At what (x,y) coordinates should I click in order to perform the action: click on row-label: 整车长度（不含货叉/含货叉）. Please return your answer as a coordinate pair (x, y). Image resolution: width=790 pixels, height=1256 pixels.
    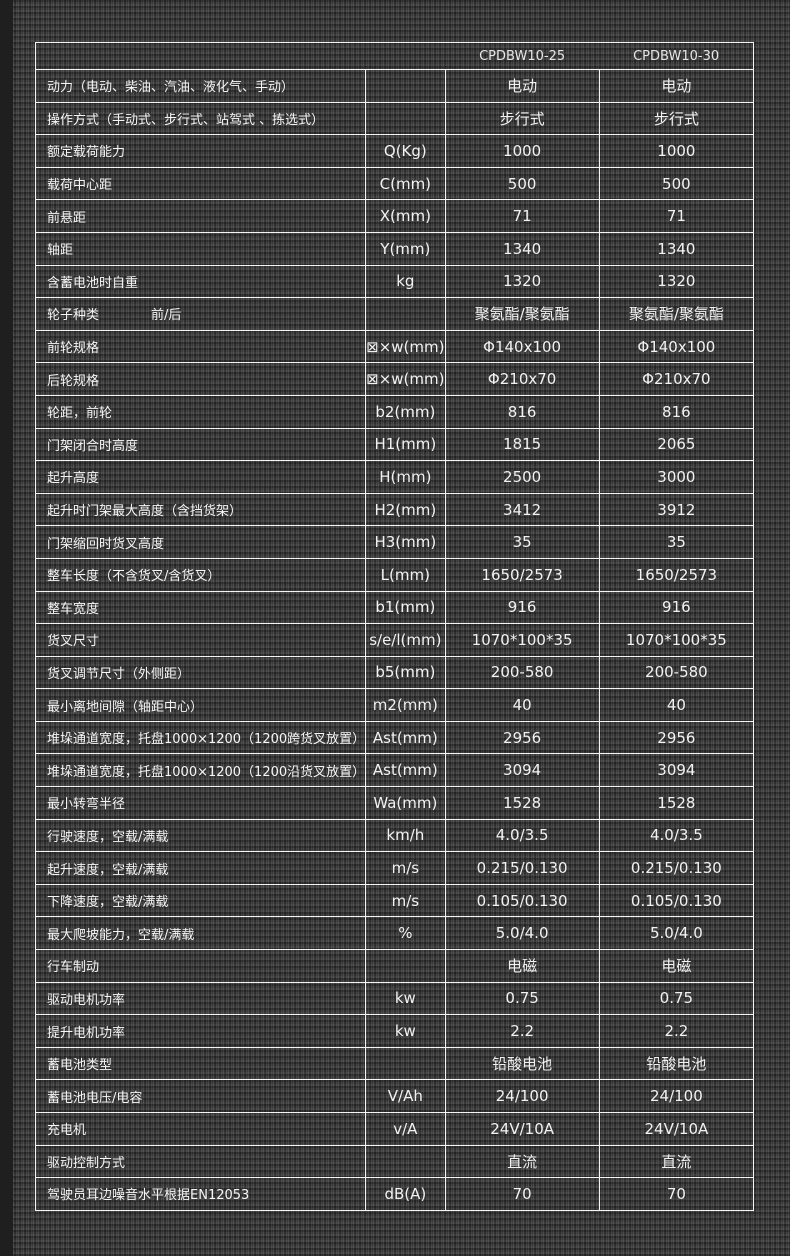
    Looking at the image, I should click on (200, 574).